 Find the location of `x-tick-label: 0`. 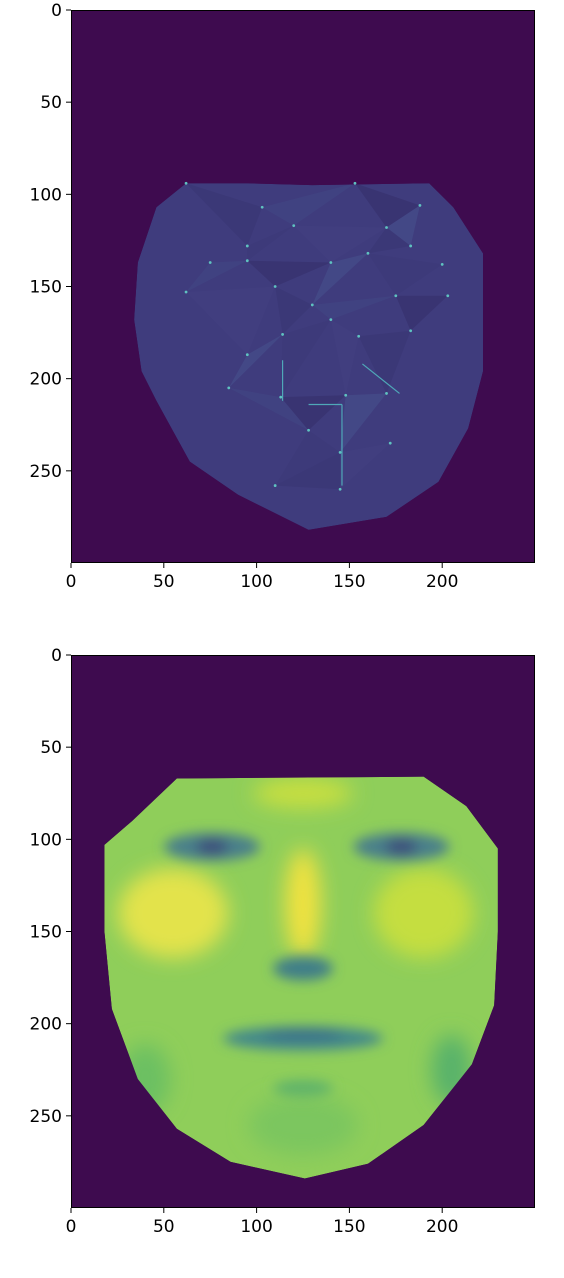

x-tick-label: 0 is located at coordinates (71, 1227).